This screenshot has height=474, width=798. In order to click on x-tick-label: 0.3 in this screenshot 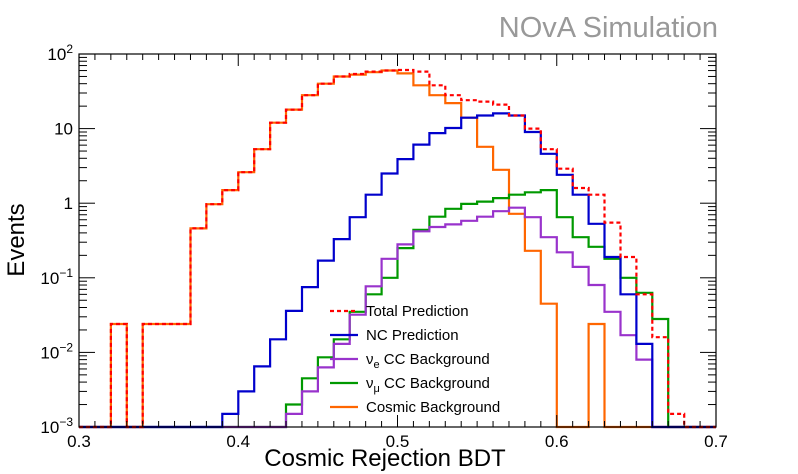, I will do `click(79, 441)`.